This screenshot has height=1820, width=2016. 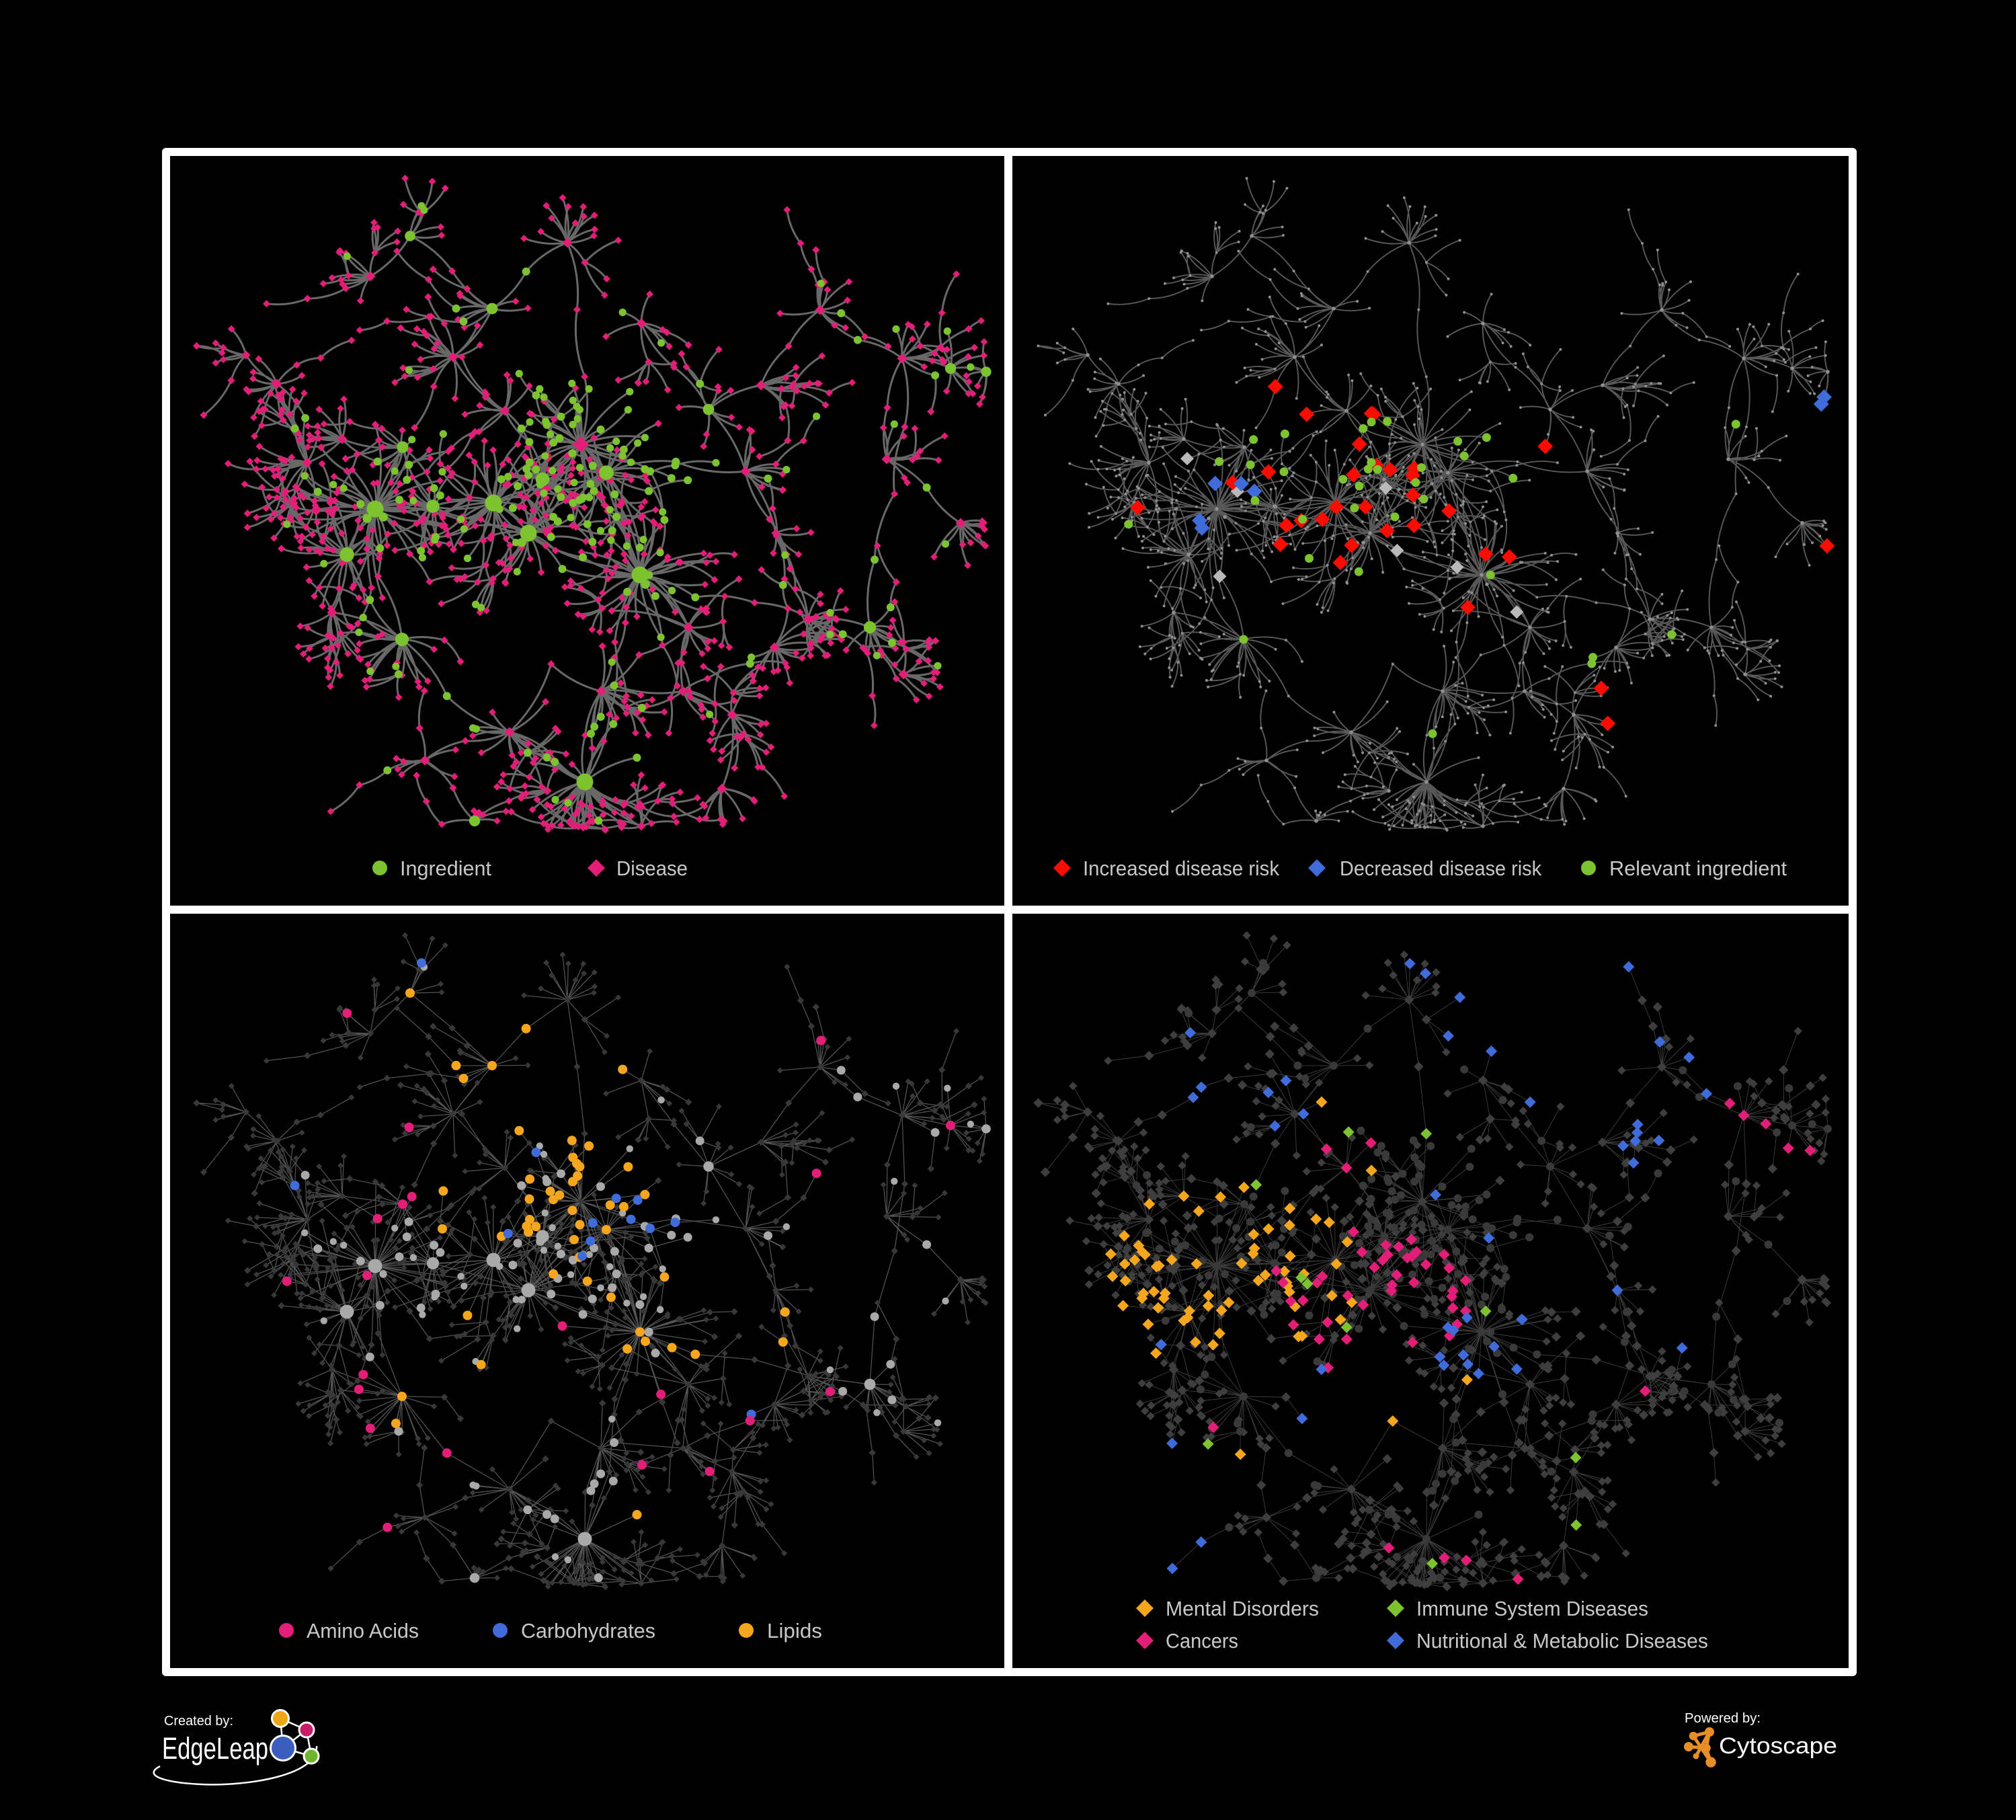 I want to click on svg-text: Cytoscape, so click(x=1778, y=1746).